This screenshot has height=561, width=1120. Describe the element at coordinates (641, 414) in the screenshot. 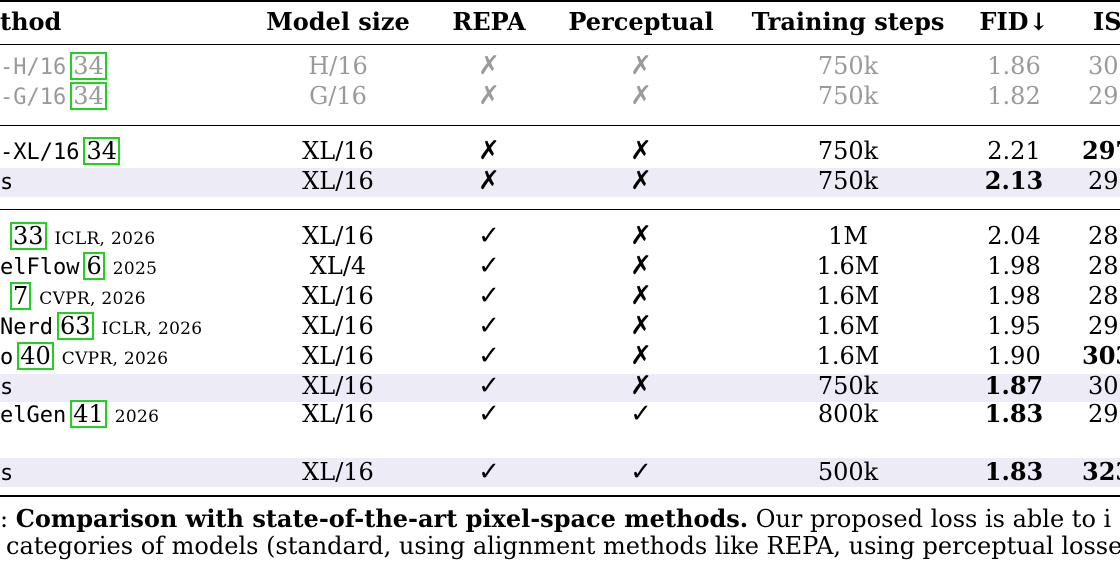

I see `perceptual-mark: ✓` at that location.